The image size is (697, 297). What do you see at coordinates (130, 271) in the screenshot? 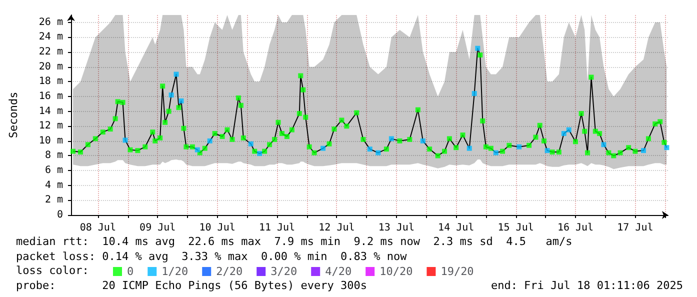
I see `legend-label: 0` at bounding box center [130, 271].